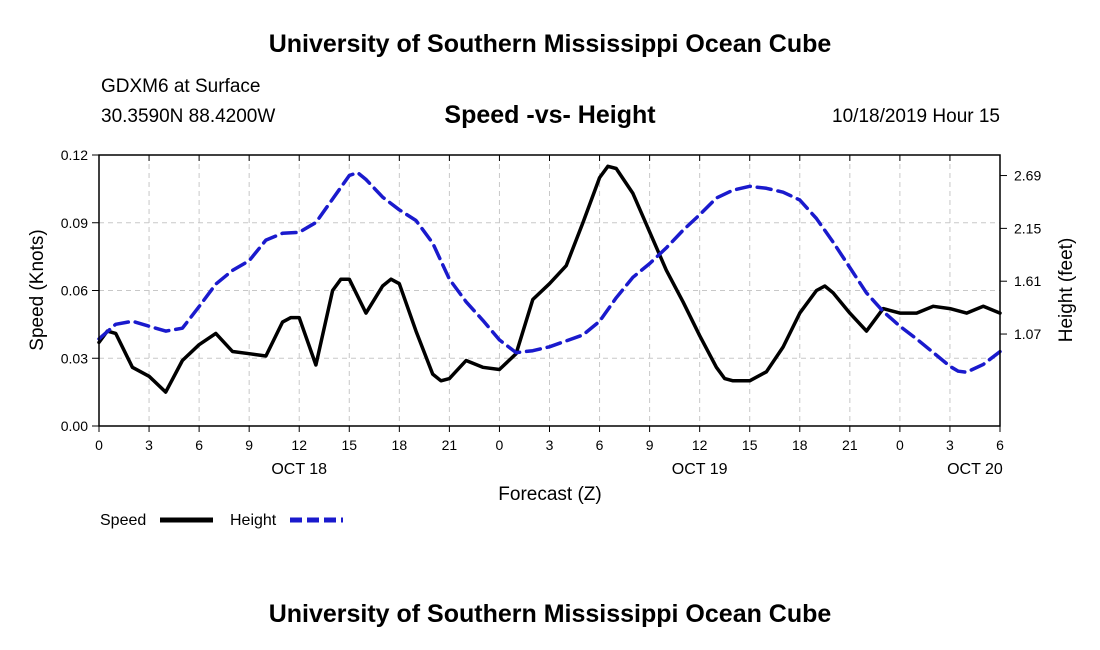  I want to click on right-tick-label: 2.15, so click(1027, 228).